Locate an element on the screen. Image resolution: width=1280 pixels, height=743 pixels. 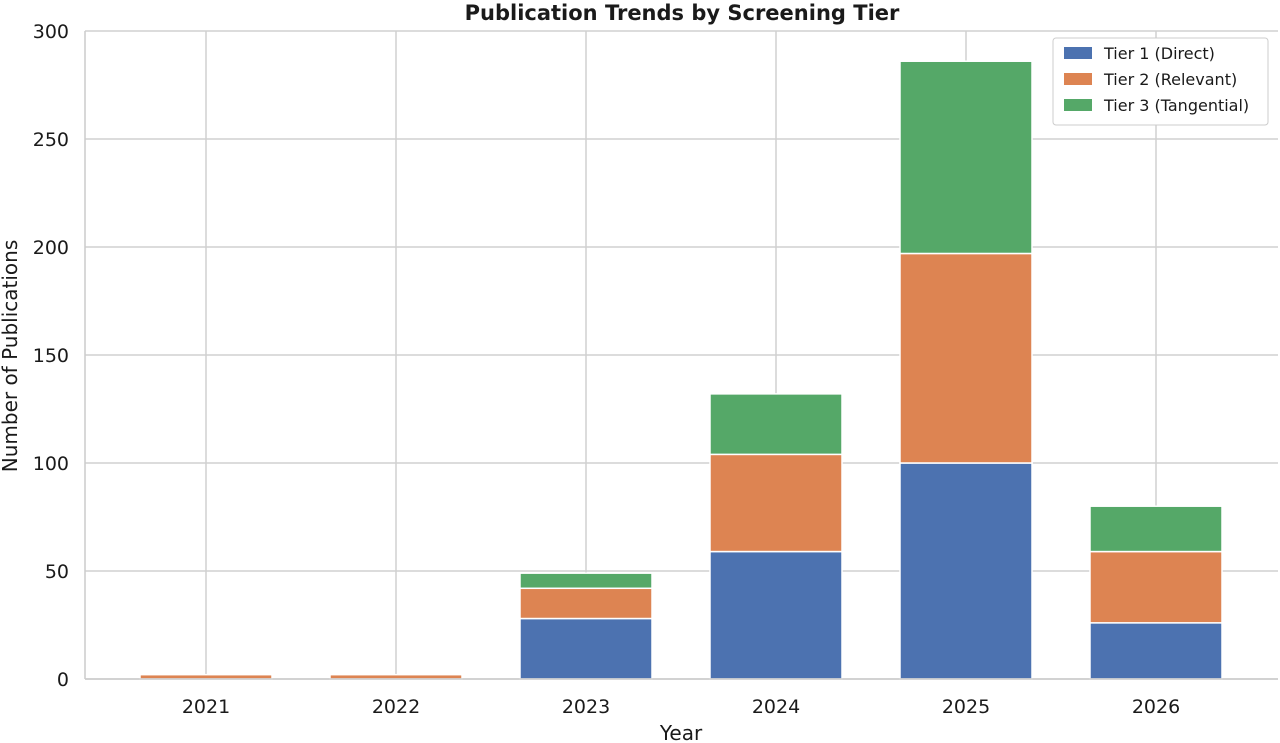
x-tick-label: 2025 is located at coordinates (966, 707).